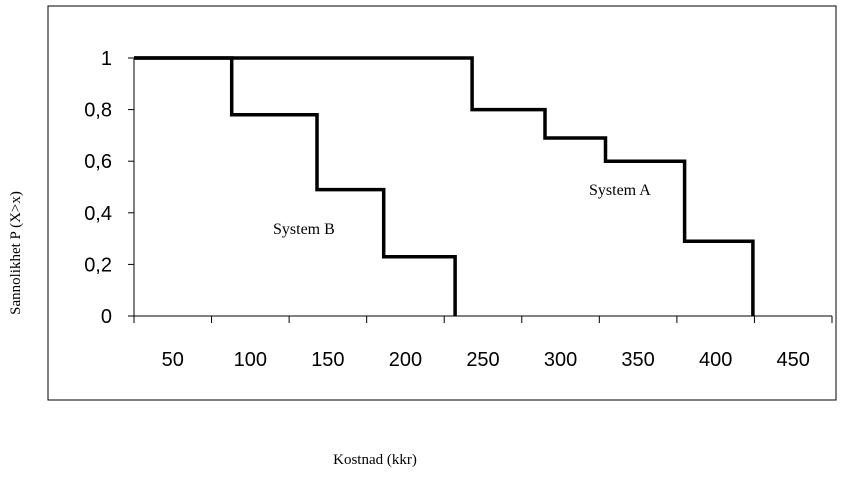  Describe the element at coordinates (327, 360) in the screenshot. I see `x-tick-label: 150` at that location.